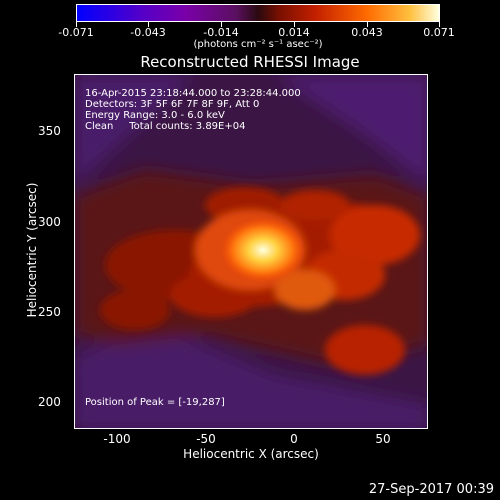 The height and width of the screenshot is (500, 500). I want to click on x-tick-label: -100, so click(117, 439).